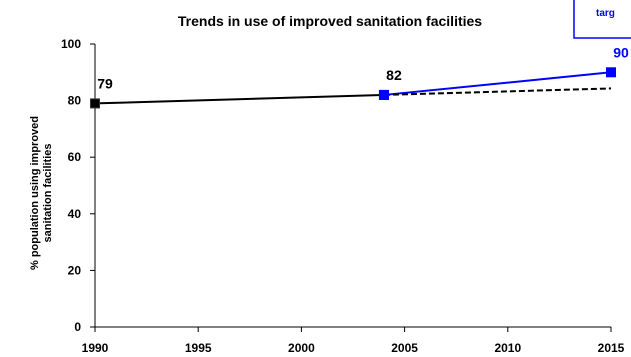 This screenshot has height=357, width=631. I want to click on y-tick-label: 80, so click(75, 101).